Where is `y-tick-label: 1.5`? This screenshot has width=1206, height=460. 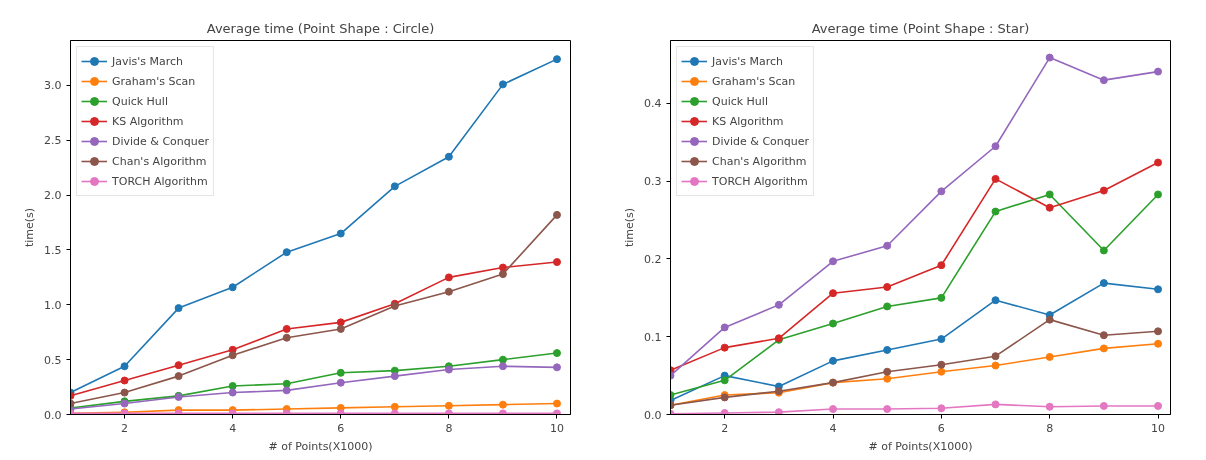
y-tick-label: 1.5 is located at coordinates (53, 250).